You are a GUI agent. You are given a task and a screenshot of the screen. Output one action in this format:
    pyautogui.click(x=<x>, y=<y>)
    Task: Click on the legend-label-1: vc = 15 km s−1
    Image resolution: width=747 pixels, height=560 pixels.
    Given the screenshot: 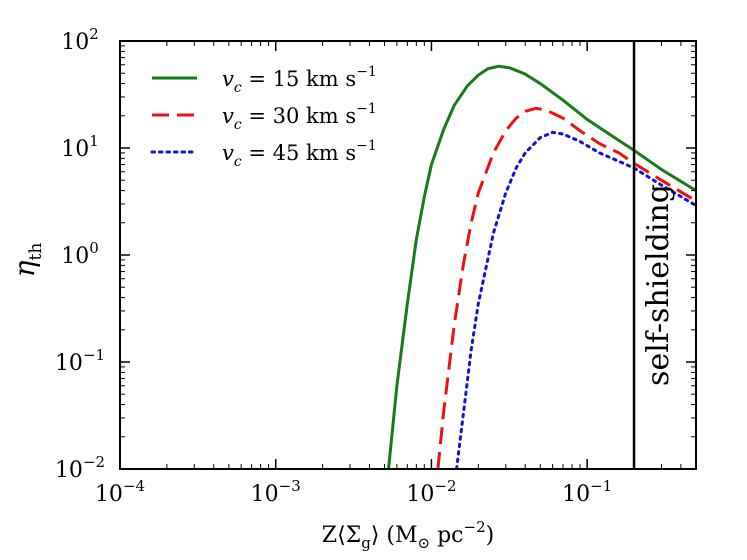 What is the action you would take?
    pyautogui.click(x=299, y=80)
    